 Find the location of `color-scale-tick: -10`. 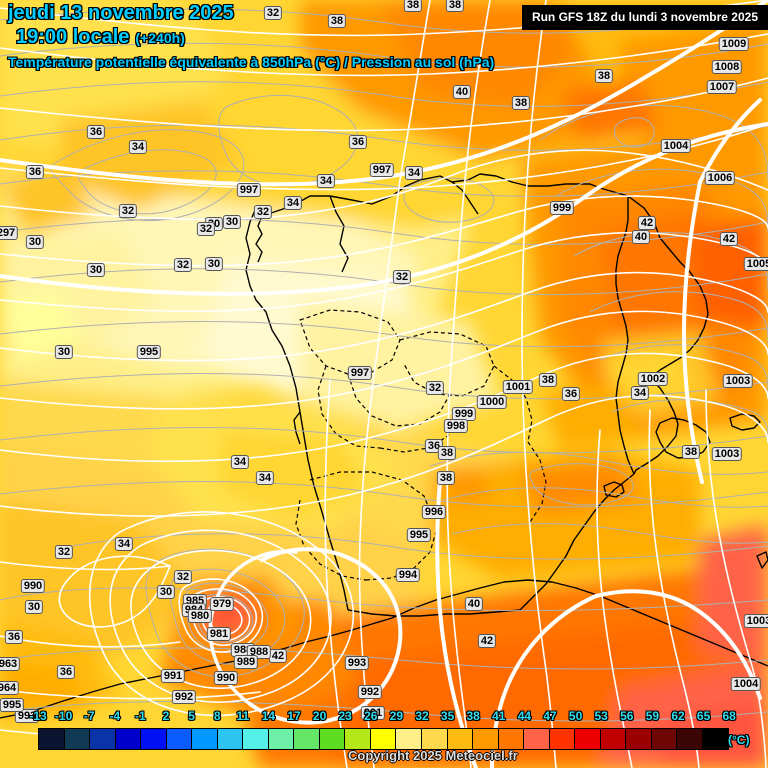

color-scale-tick: -10 is located at coordinates (63, 716).